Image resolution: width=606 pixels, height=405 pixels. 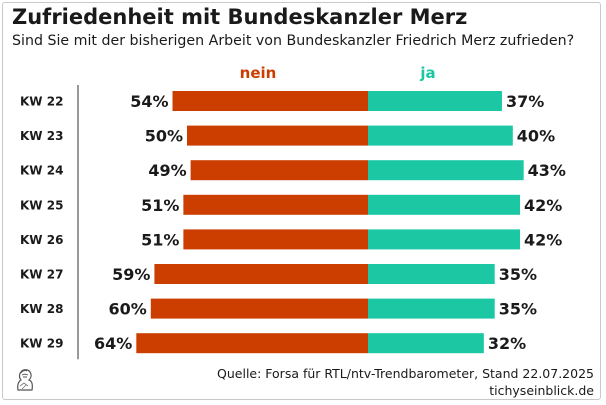 What do you see at coordinates (41, 136) in the screenshot?
I see `category-label: KW 23` at bounding box center [41, 136].